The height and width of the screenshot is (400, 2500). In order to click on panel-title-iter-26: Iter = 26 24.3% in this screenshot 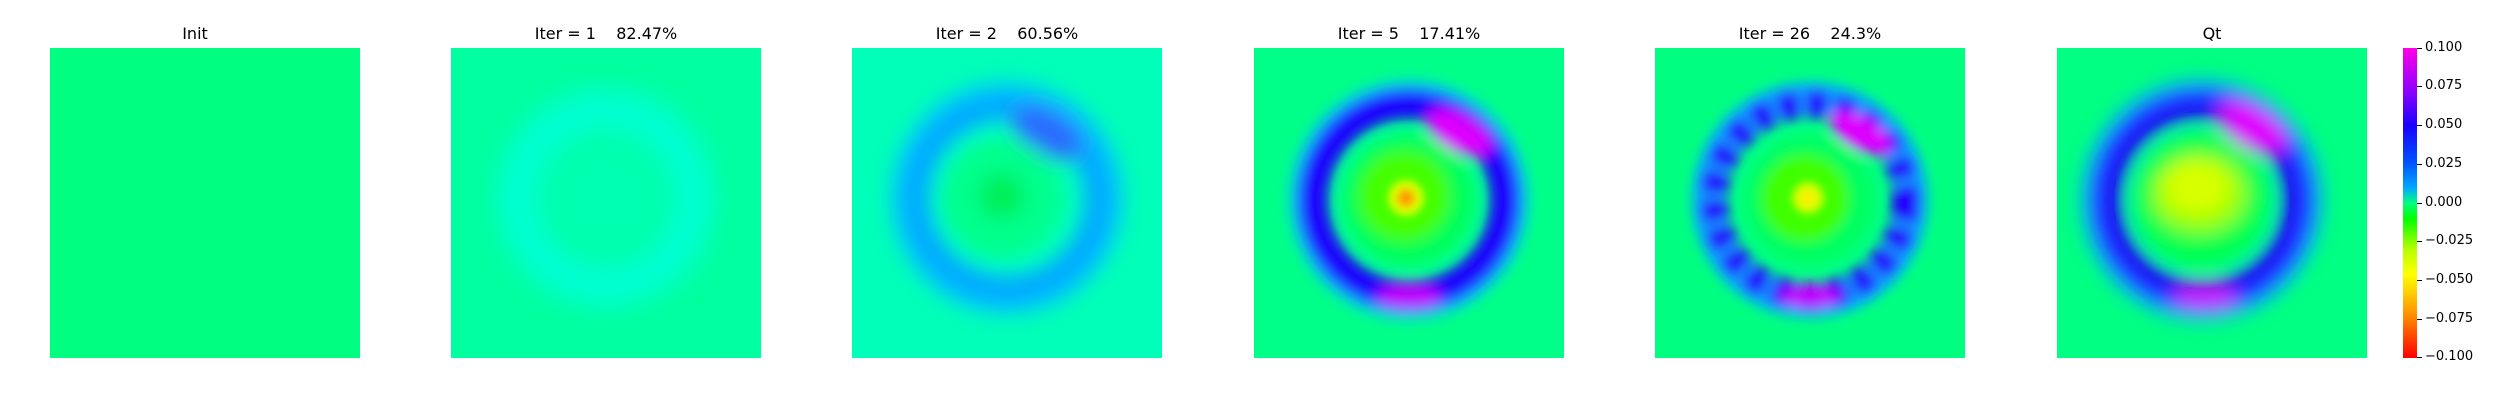, I will do `click(1810, 33)`.